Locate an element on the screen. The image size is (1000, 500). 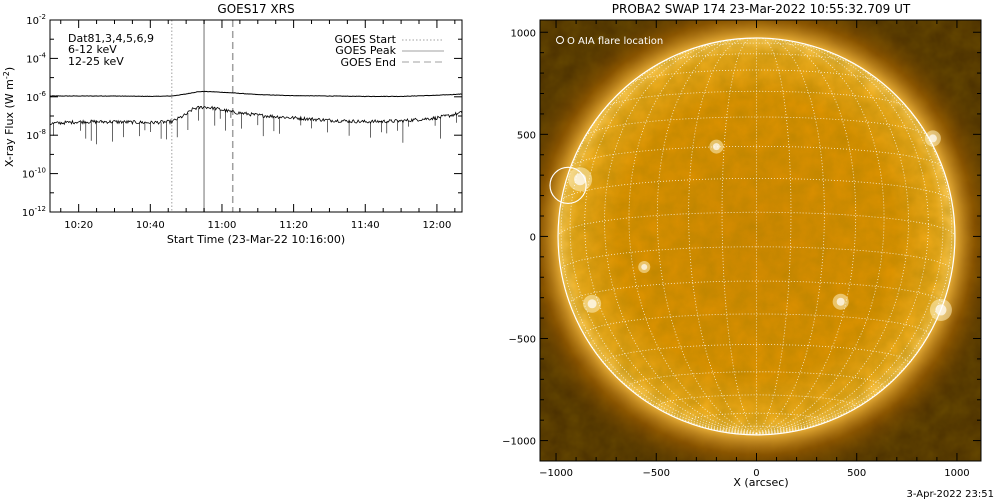
goes-y-tick-exponent: -8 is located at coordinates (42, 132).